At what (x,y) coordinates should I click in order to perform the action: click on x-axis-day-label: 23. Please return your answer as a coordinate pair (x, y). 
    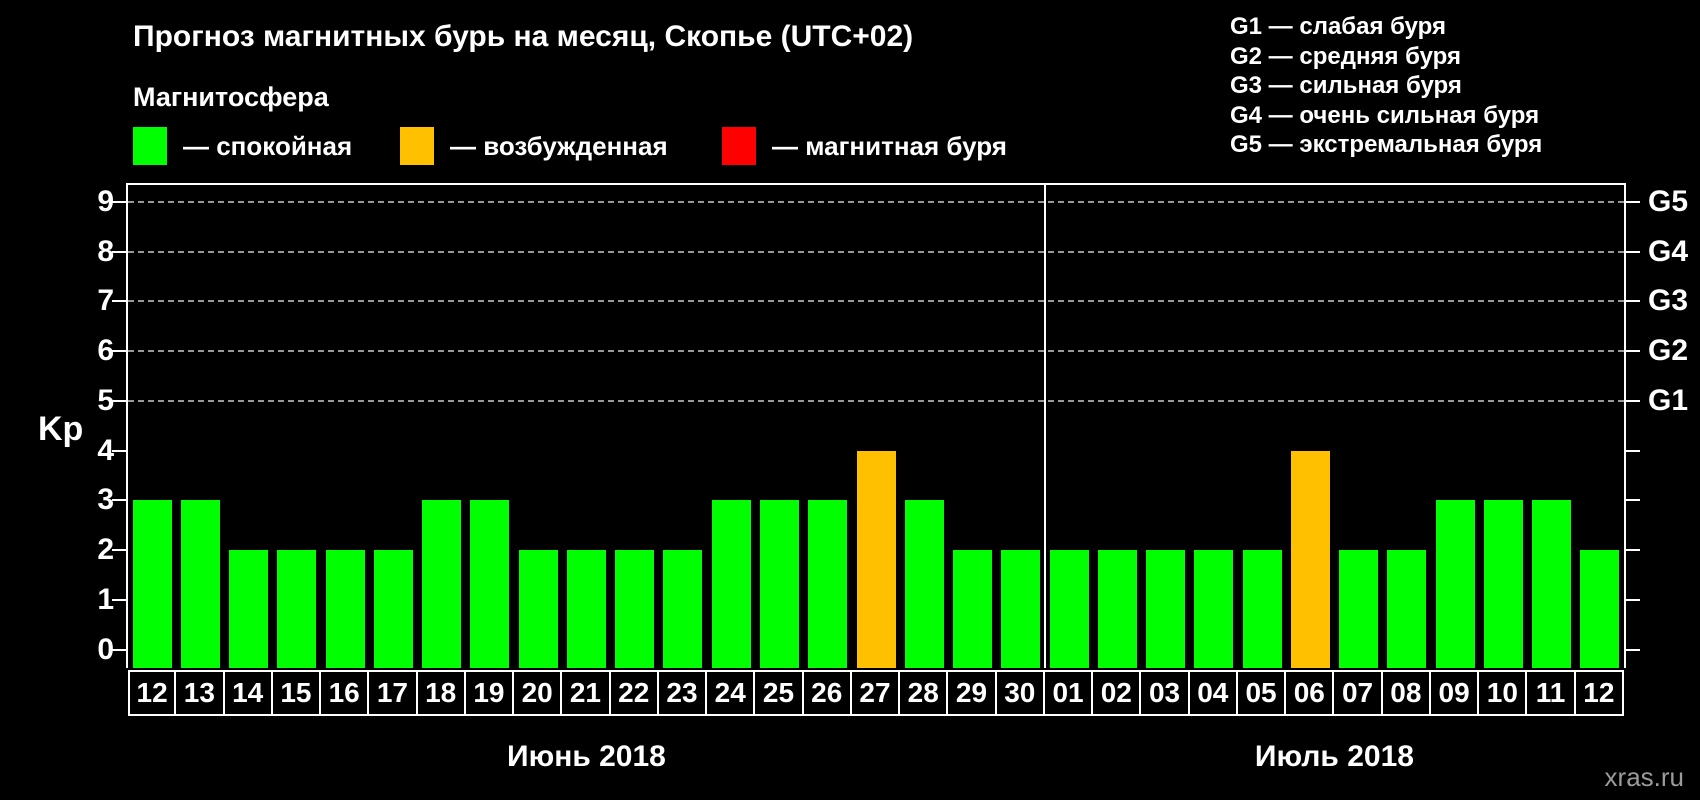
    Looking at the image, I should click on (683, 693).